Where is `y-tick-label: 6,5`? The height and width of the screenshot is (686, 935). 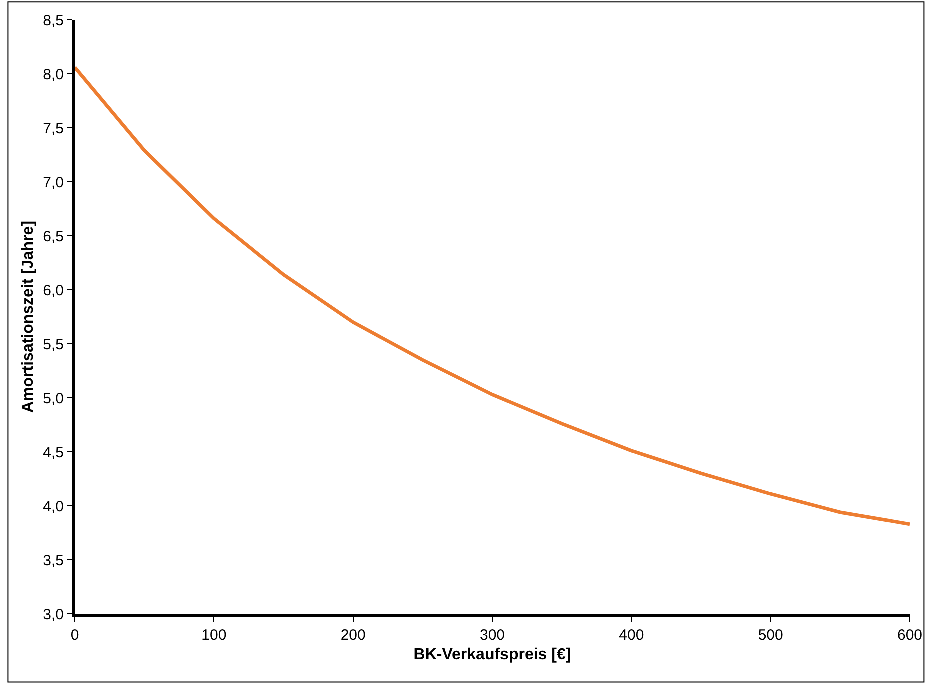 y-tick-label: 6,5 is located at coordinates (53, 237).